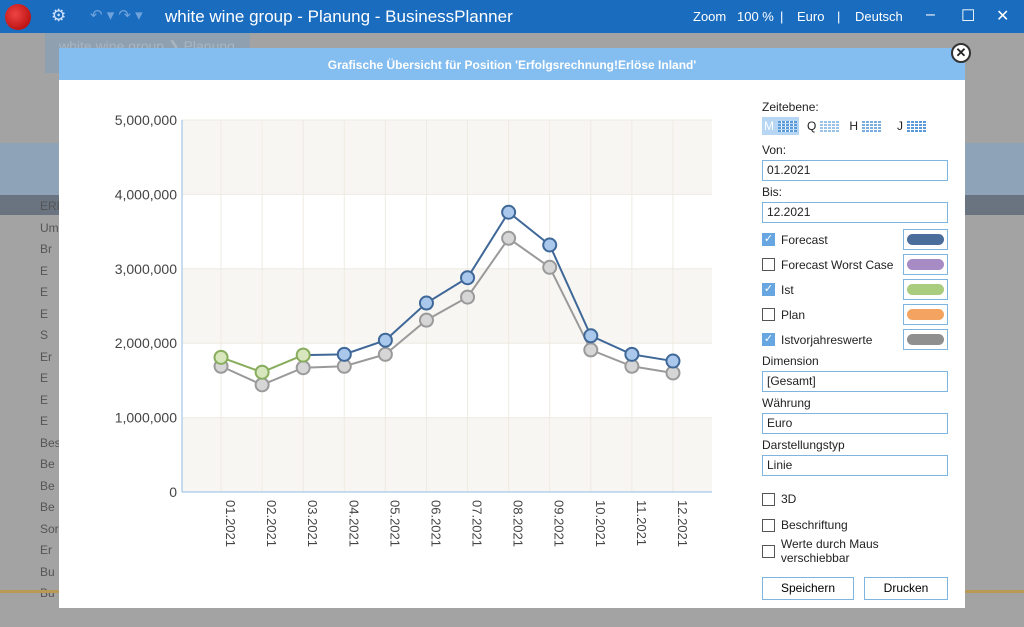 Image resolution: width=1024 pixels, height=627 pixels. Describe the element at coordinates (59, 15) in the screenshot. I see `gear-icon: ⚙` at that location.